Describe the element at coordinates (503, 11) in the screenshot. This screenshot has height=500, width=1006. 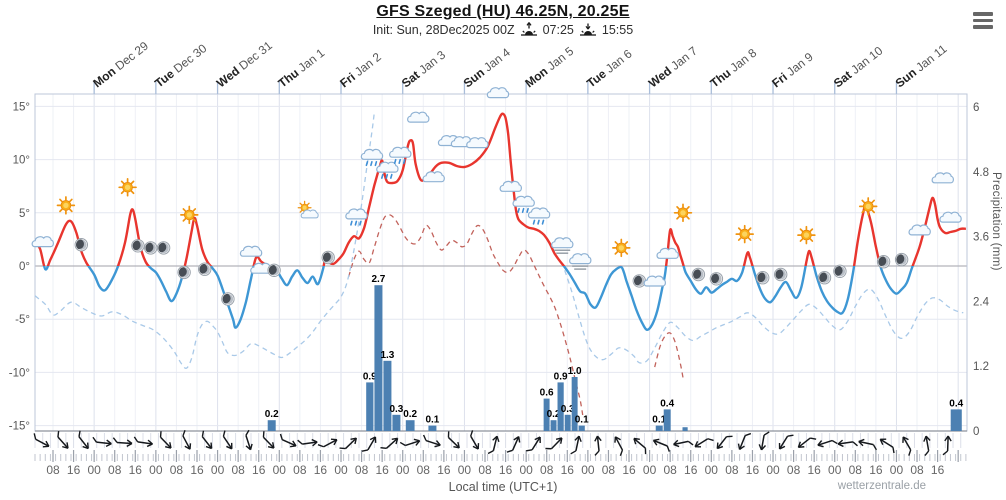
I see `chart-title: GFS Szeged (HU) 46.25N, 20.25E` at that location.